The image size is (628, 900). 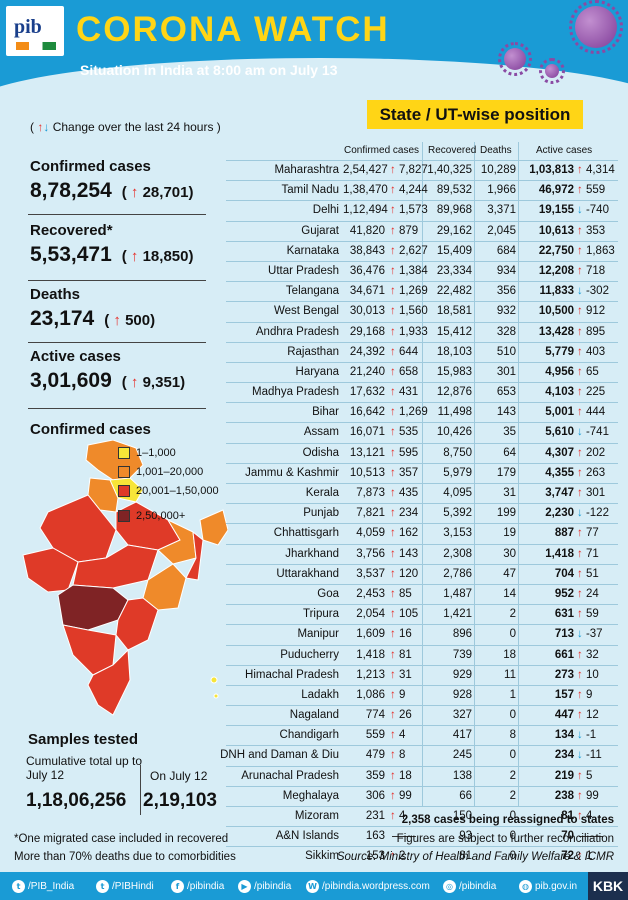 I want to click on active-value: 952, so click(x=564, y=593).